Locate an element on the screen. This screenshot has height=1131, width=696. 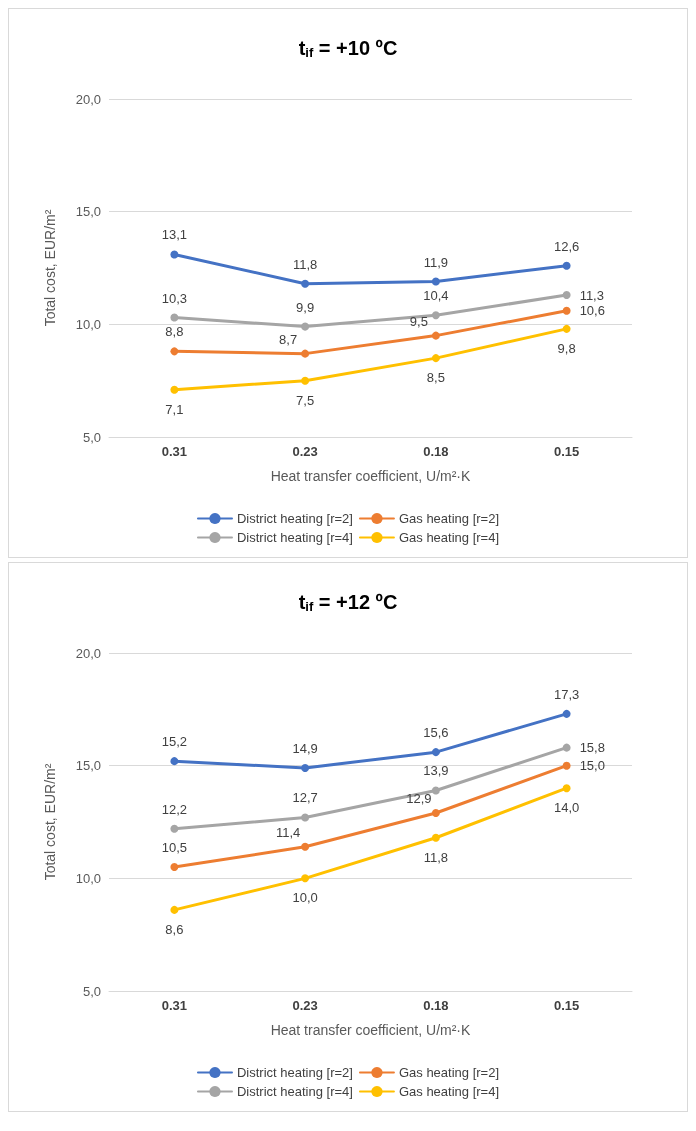
data-label: 12,7 is located at coordinates (305, 798).